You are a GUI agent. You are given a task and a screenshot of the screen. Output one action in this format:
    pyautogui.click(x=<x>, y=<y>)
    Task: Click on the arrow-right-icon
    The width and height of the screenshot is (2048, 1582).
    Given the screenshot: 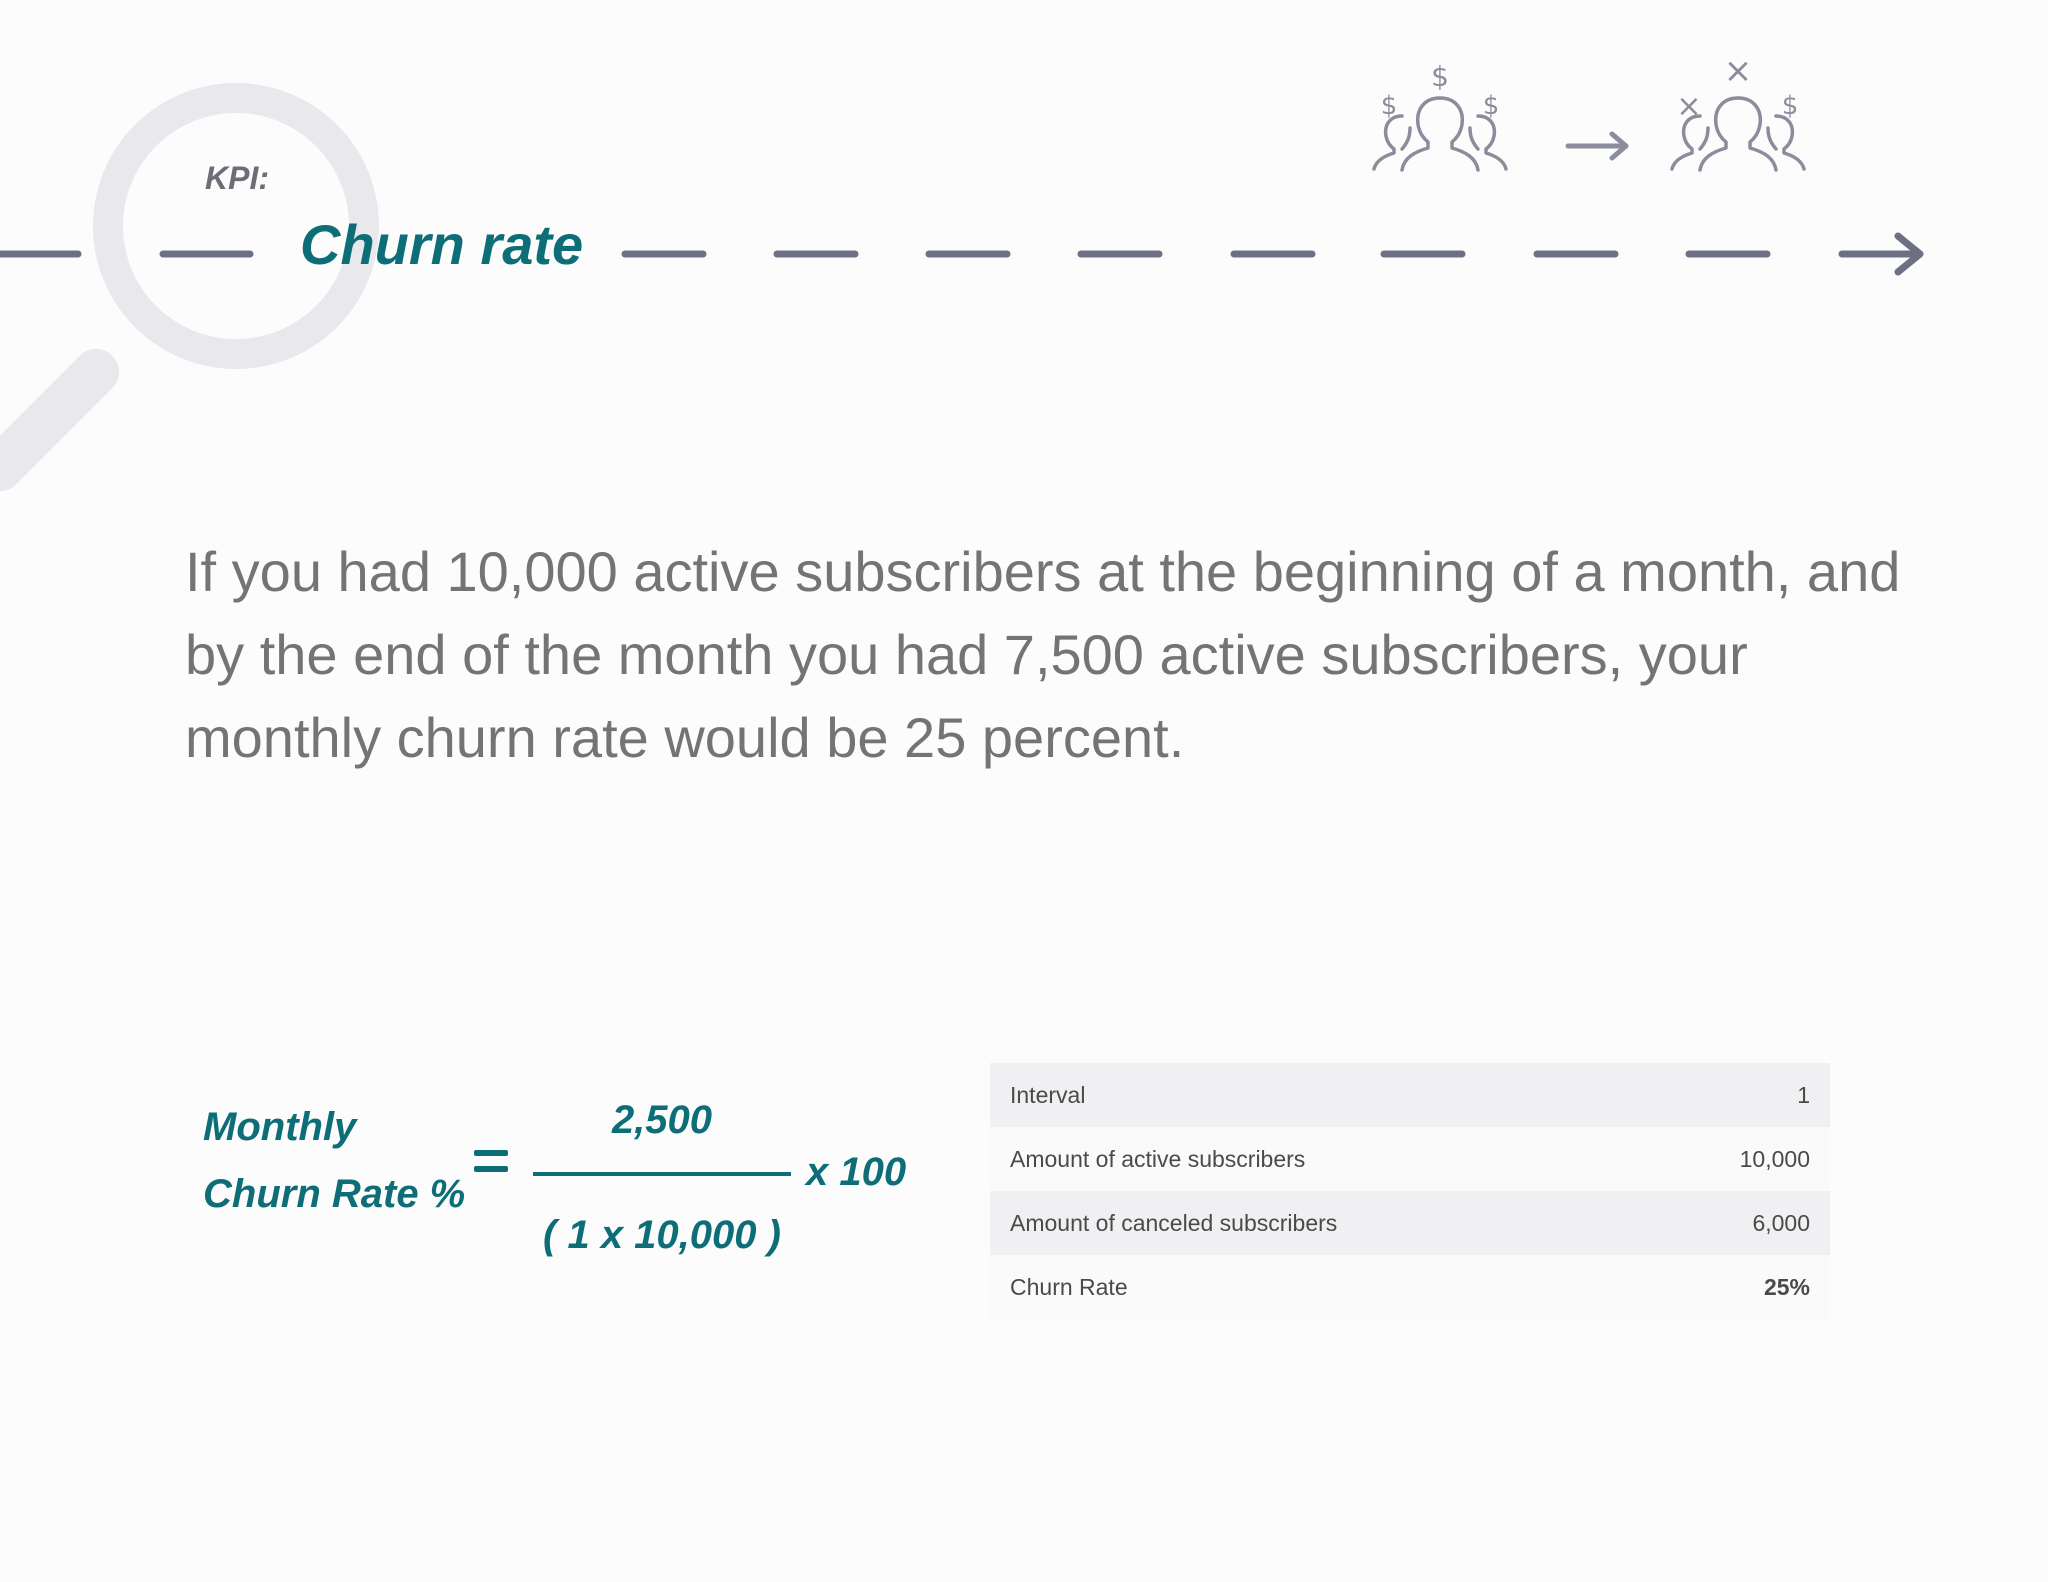 What is the action you would take?
    pyautogui.click(x=1597, y=146)
    